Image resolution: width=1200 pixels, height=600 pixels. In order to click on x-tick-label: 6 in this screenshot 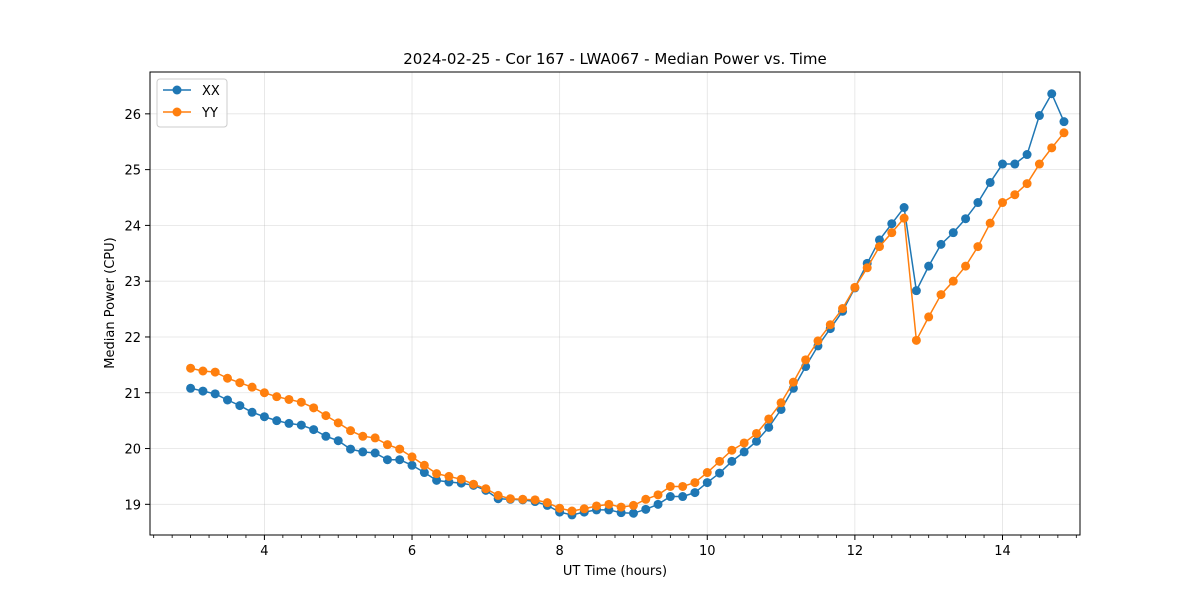, I will do `click(412, 551)`.